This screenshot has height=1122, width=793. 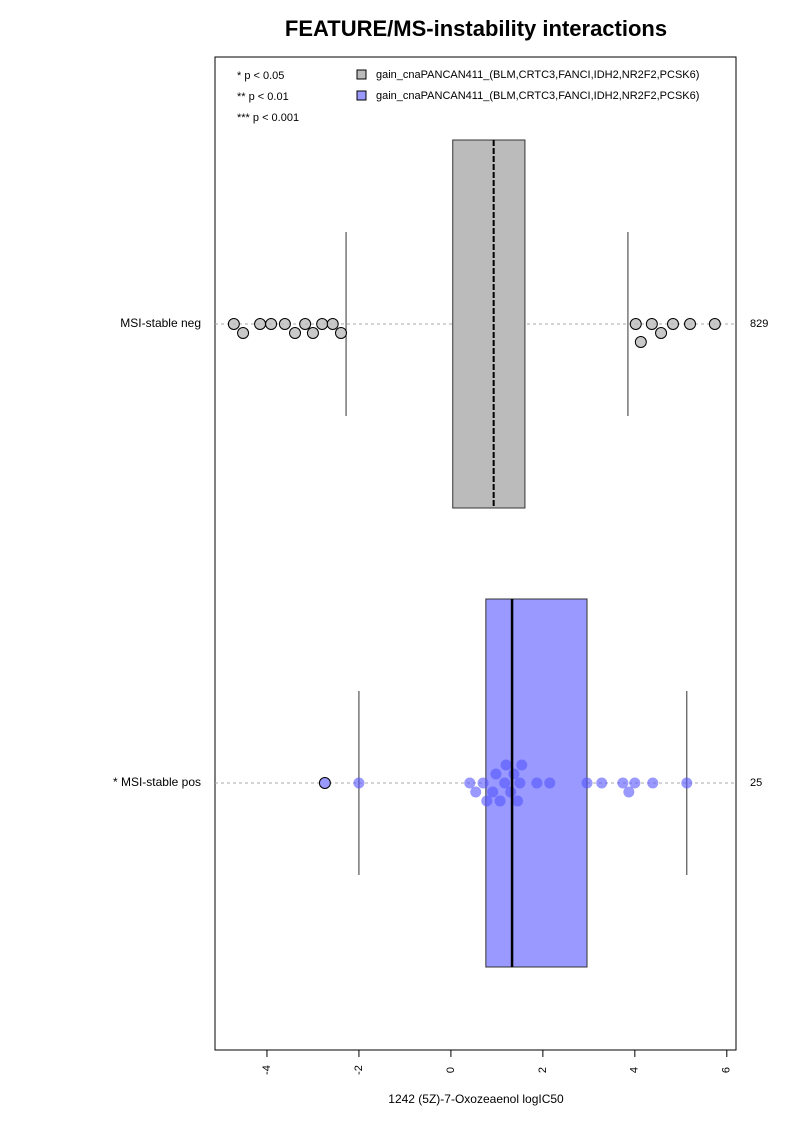 What do you see at coordinates (759, 324) in the screenshot?
I see `count-label: 829` at bounding box center [759, 324].